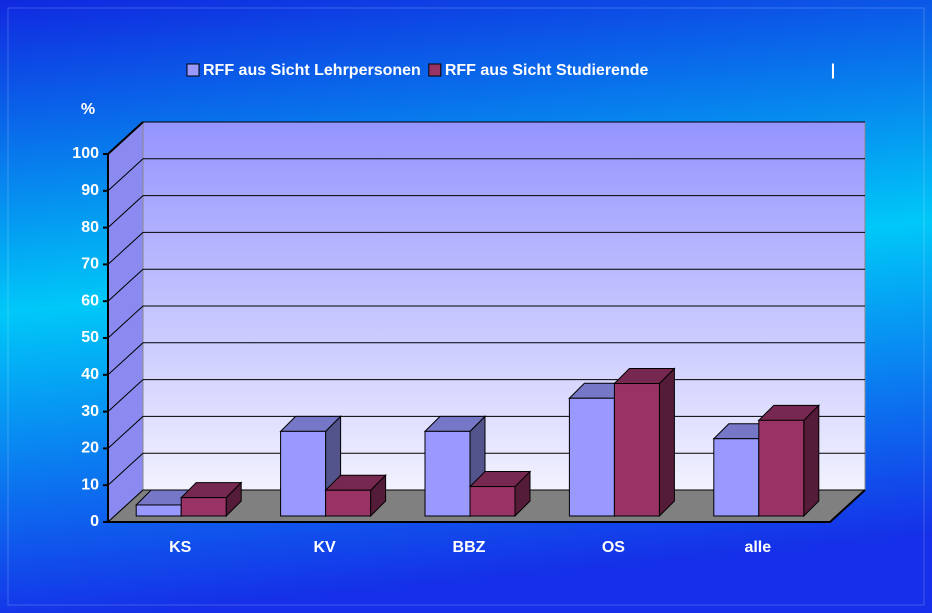  What do you see at coordinates (757, 547) in the screenshot?
I see `x-tick-label: alle` at bounding box center [757, 547].